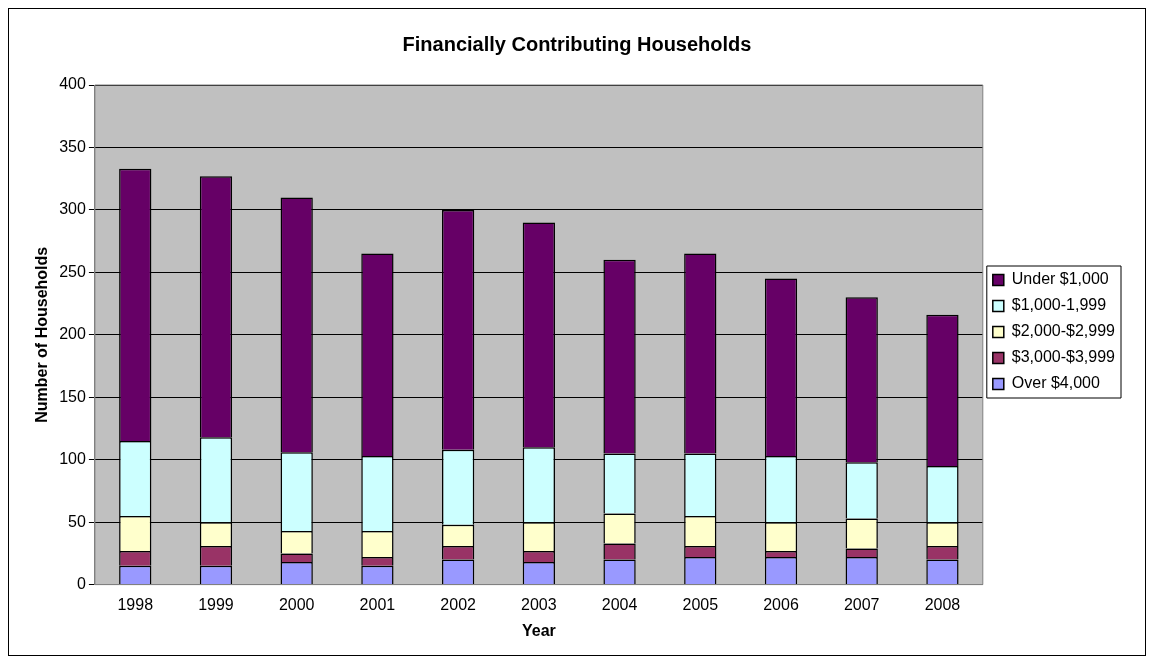 Image resolution: width=1154 pixels, height=664 pixels. What do you see at coordinates (577, 43) in the screenshot?
I see `chart-title: Financially Contributing Households` at bounding box center [577, 43].